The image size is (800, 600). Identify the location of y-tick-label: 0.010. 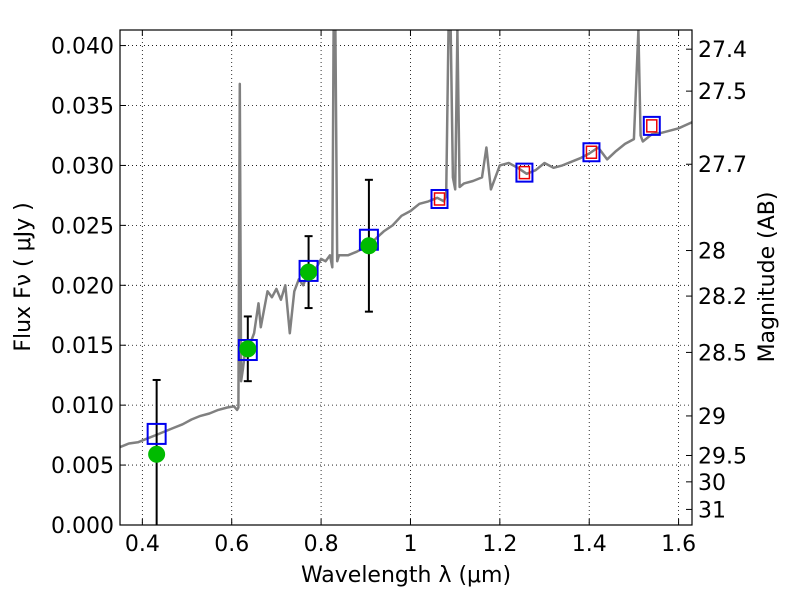
(82, 406).